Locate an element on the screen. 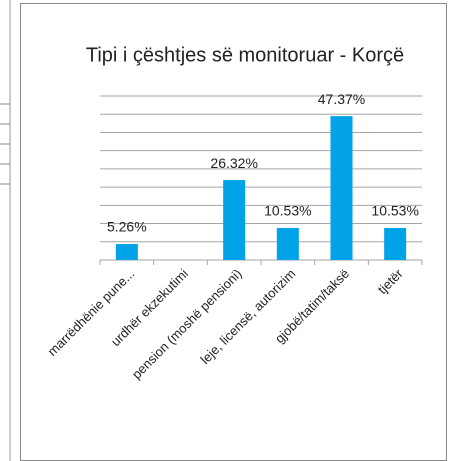 This screenshot has height=461, width=449. chart-title: Tipi i çështjes së monitoruar - Korçë is located at coordinates (245, 55).